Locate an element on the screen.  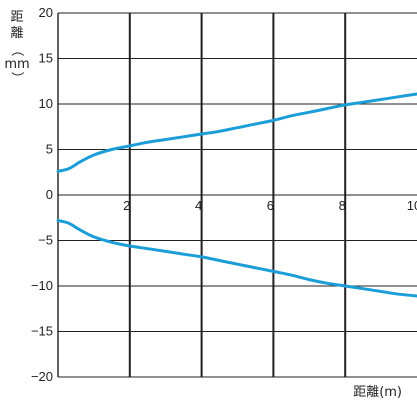
x-axis-title: 距離(m) is located at coordinates (377, 392).